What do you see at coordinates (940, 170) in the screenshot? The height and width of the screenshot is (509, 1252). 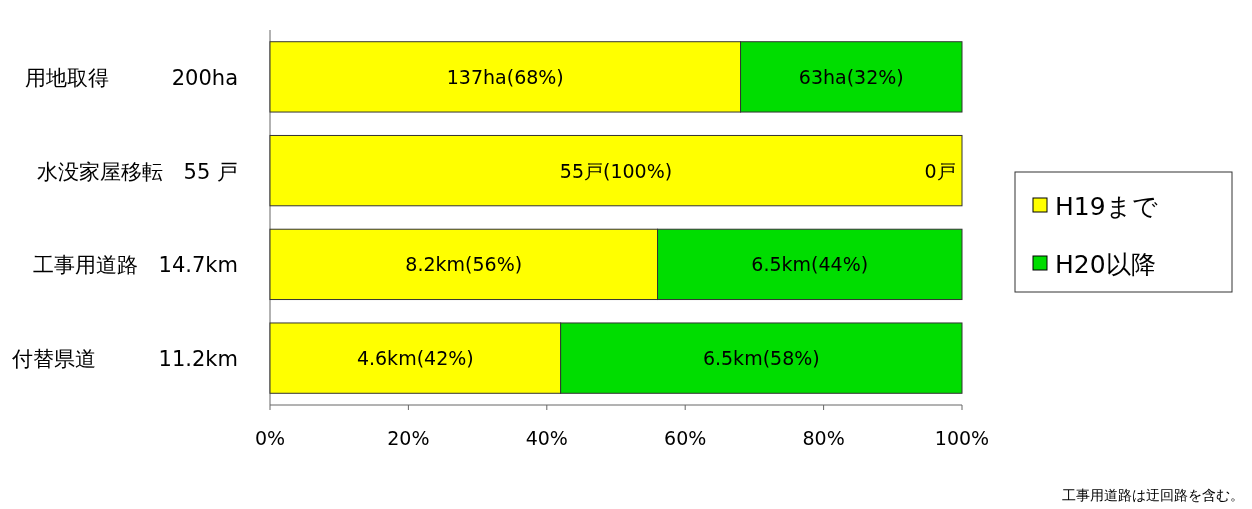 I see `data-label: 0戸` at bounding box center [940, 170].